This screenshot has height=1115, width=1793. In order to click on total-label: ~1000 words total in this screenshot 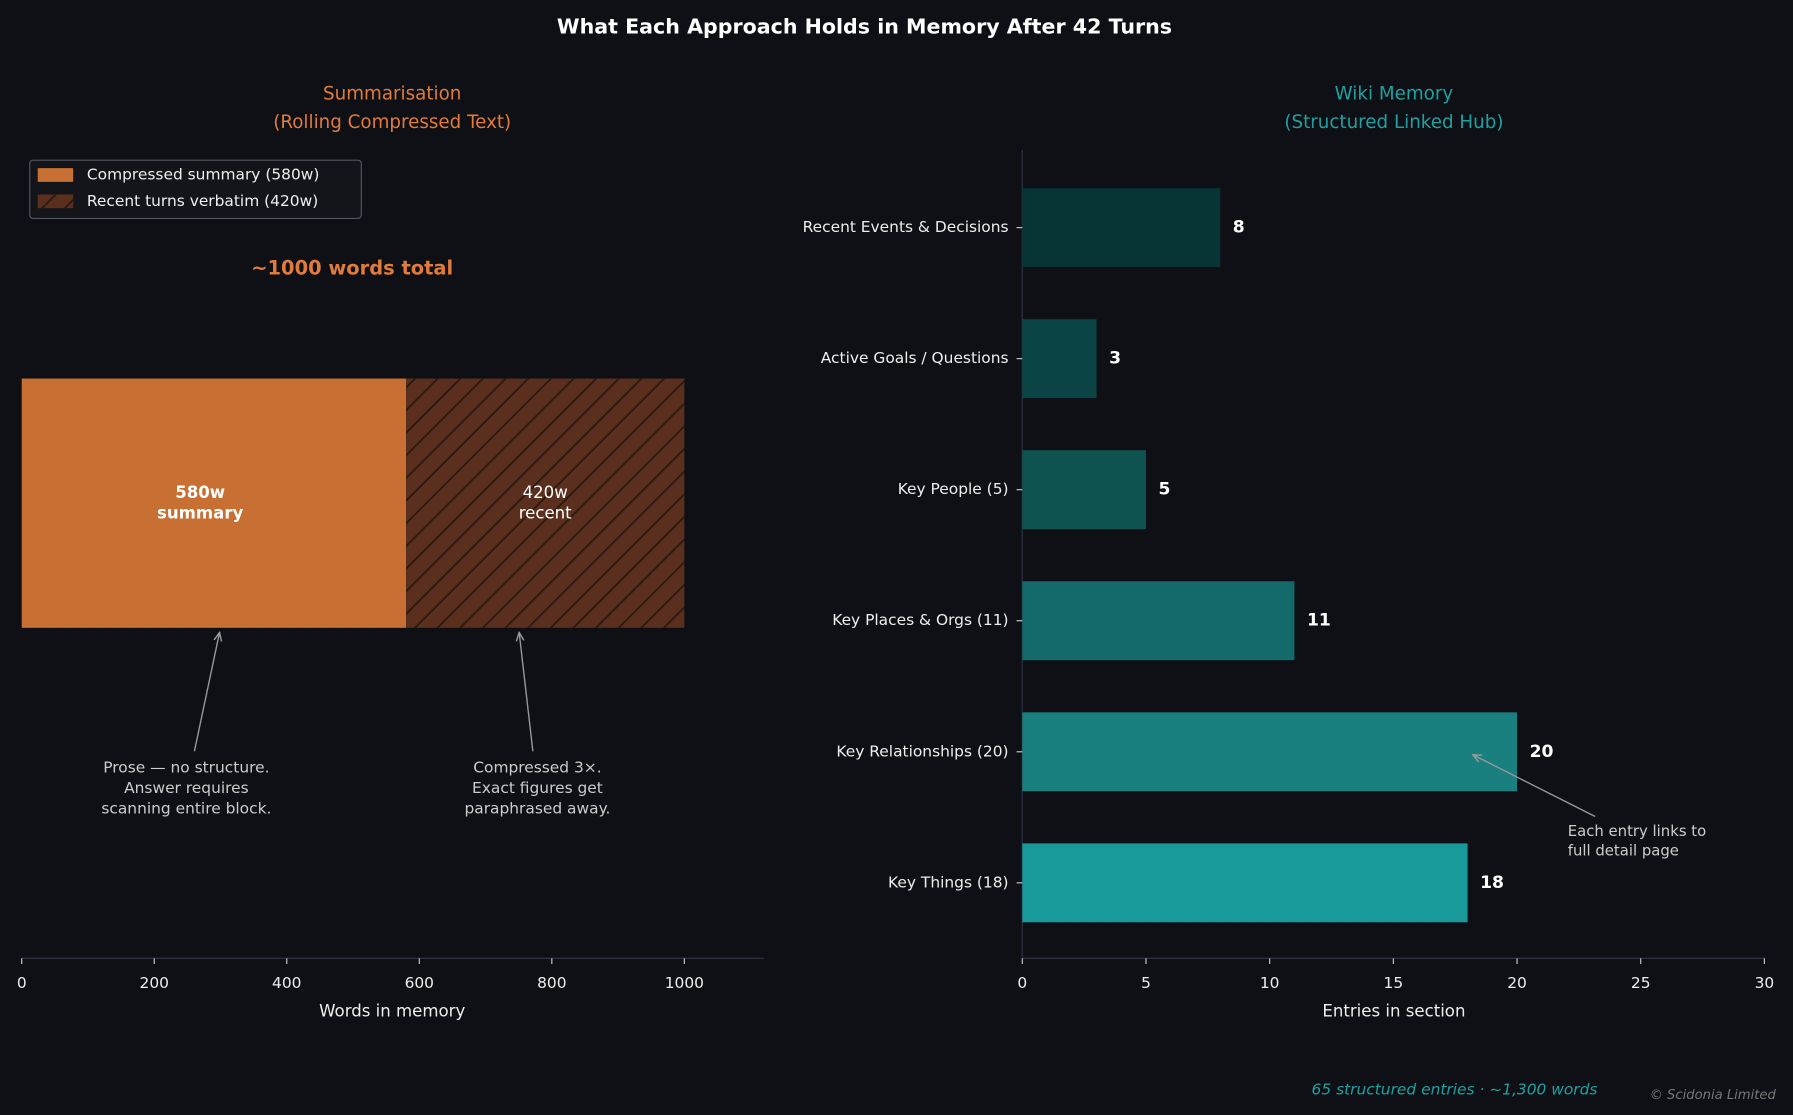, I will do `click(352, 267)`.